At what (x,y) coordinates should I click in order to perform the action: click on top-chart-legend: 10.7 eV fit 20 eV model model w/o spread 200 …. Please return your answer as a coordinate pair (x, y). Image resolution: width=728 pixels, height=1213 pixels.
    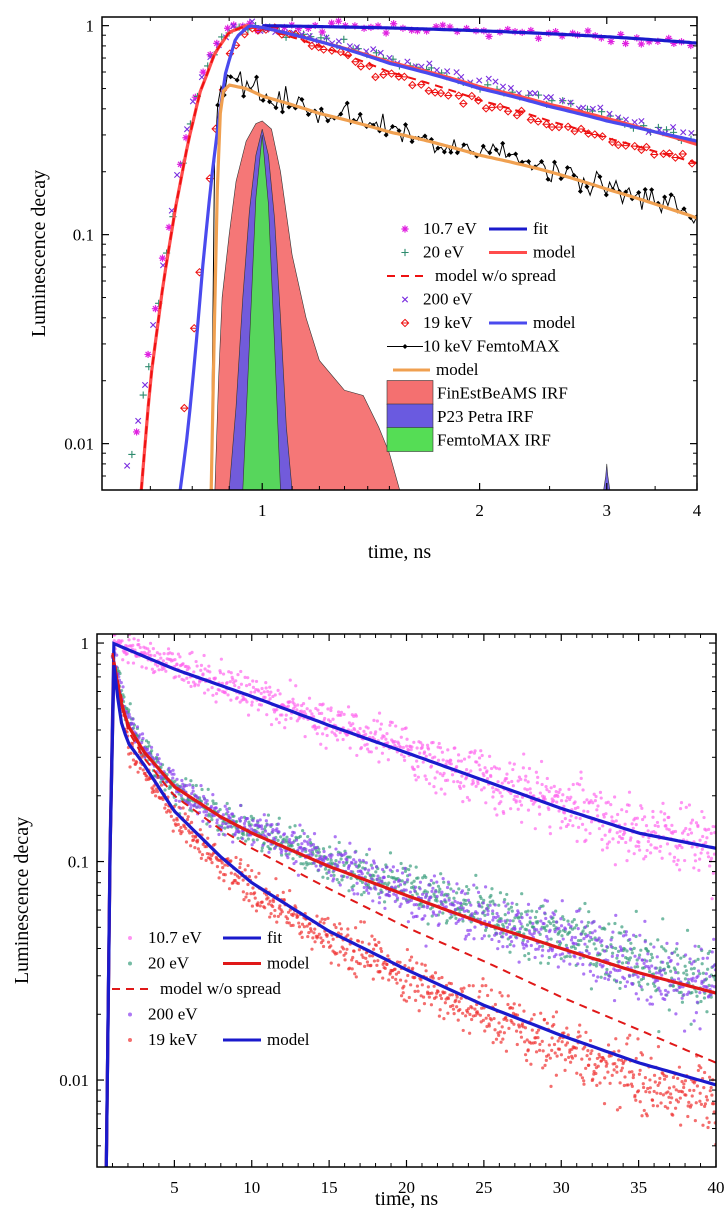
    Looking at the image, I should click on (481, 335).